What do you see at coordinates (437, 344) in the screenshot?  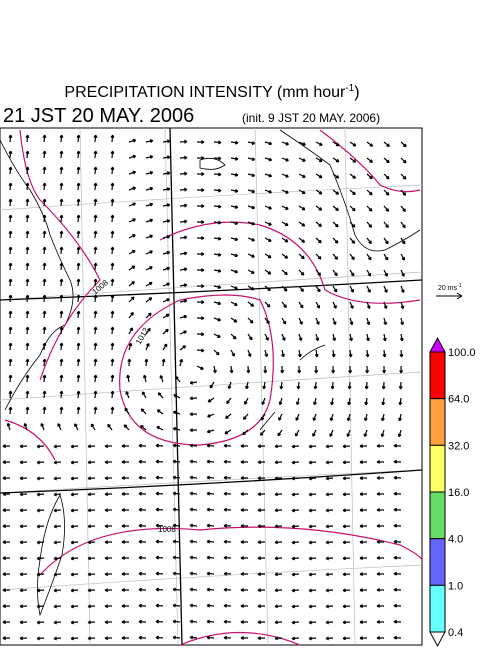 I see `colorbar-over` at bounding box center [437, 344].